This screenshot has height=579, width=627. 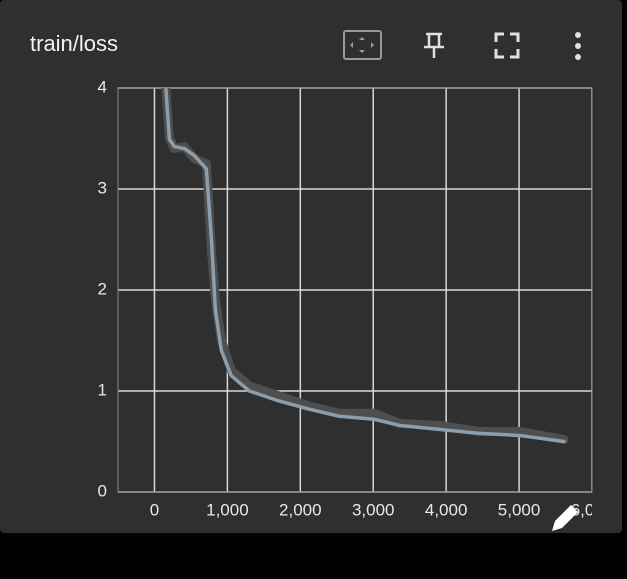 What do you see at coordinates (578, 46) in the screenshot?
I see `more-icon` at bounding box center [578, 46].